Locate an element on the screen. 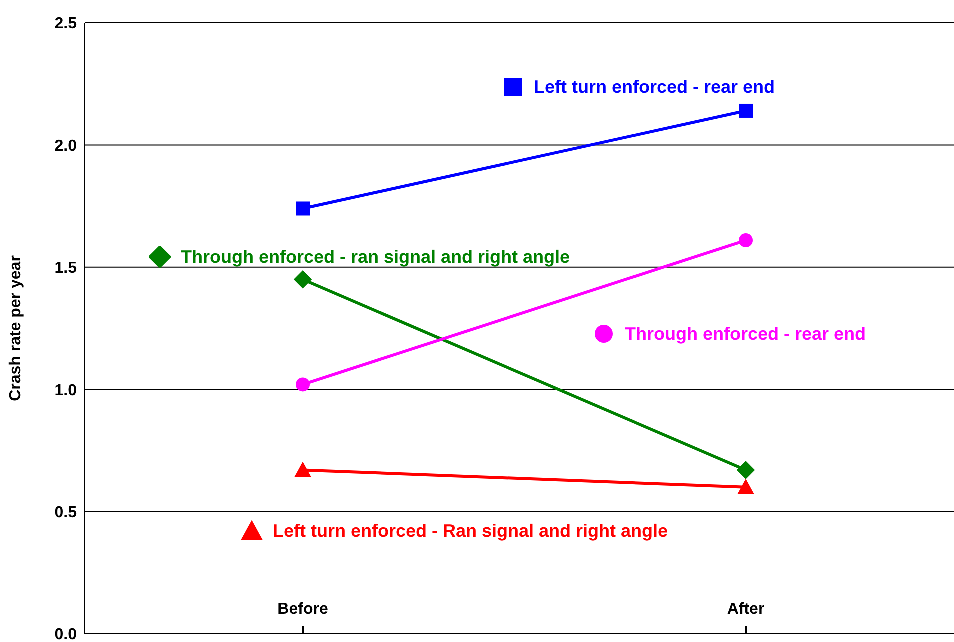  x-tick-label: Before is located at coordinates (303, 609).